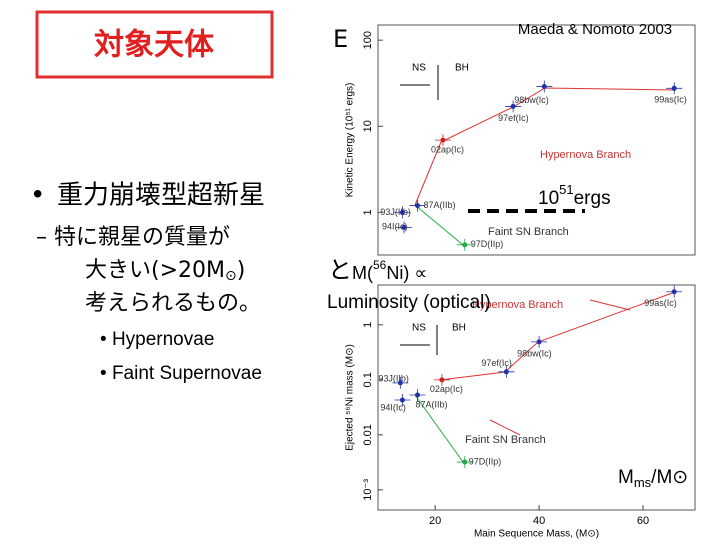 The width and height of the screenshot is (720, 544). What do you see at coordinates (368, 379) in the screenshot?
I see `y-tick-label: 0.1` at bounding box center [368, 379].